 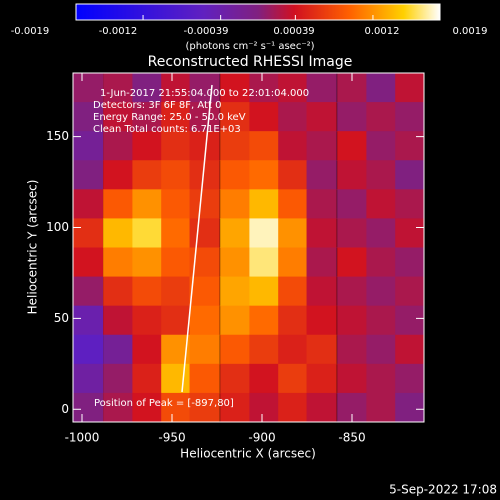 I want to click on x-tick-label: -850, so click(x=351, y=438).